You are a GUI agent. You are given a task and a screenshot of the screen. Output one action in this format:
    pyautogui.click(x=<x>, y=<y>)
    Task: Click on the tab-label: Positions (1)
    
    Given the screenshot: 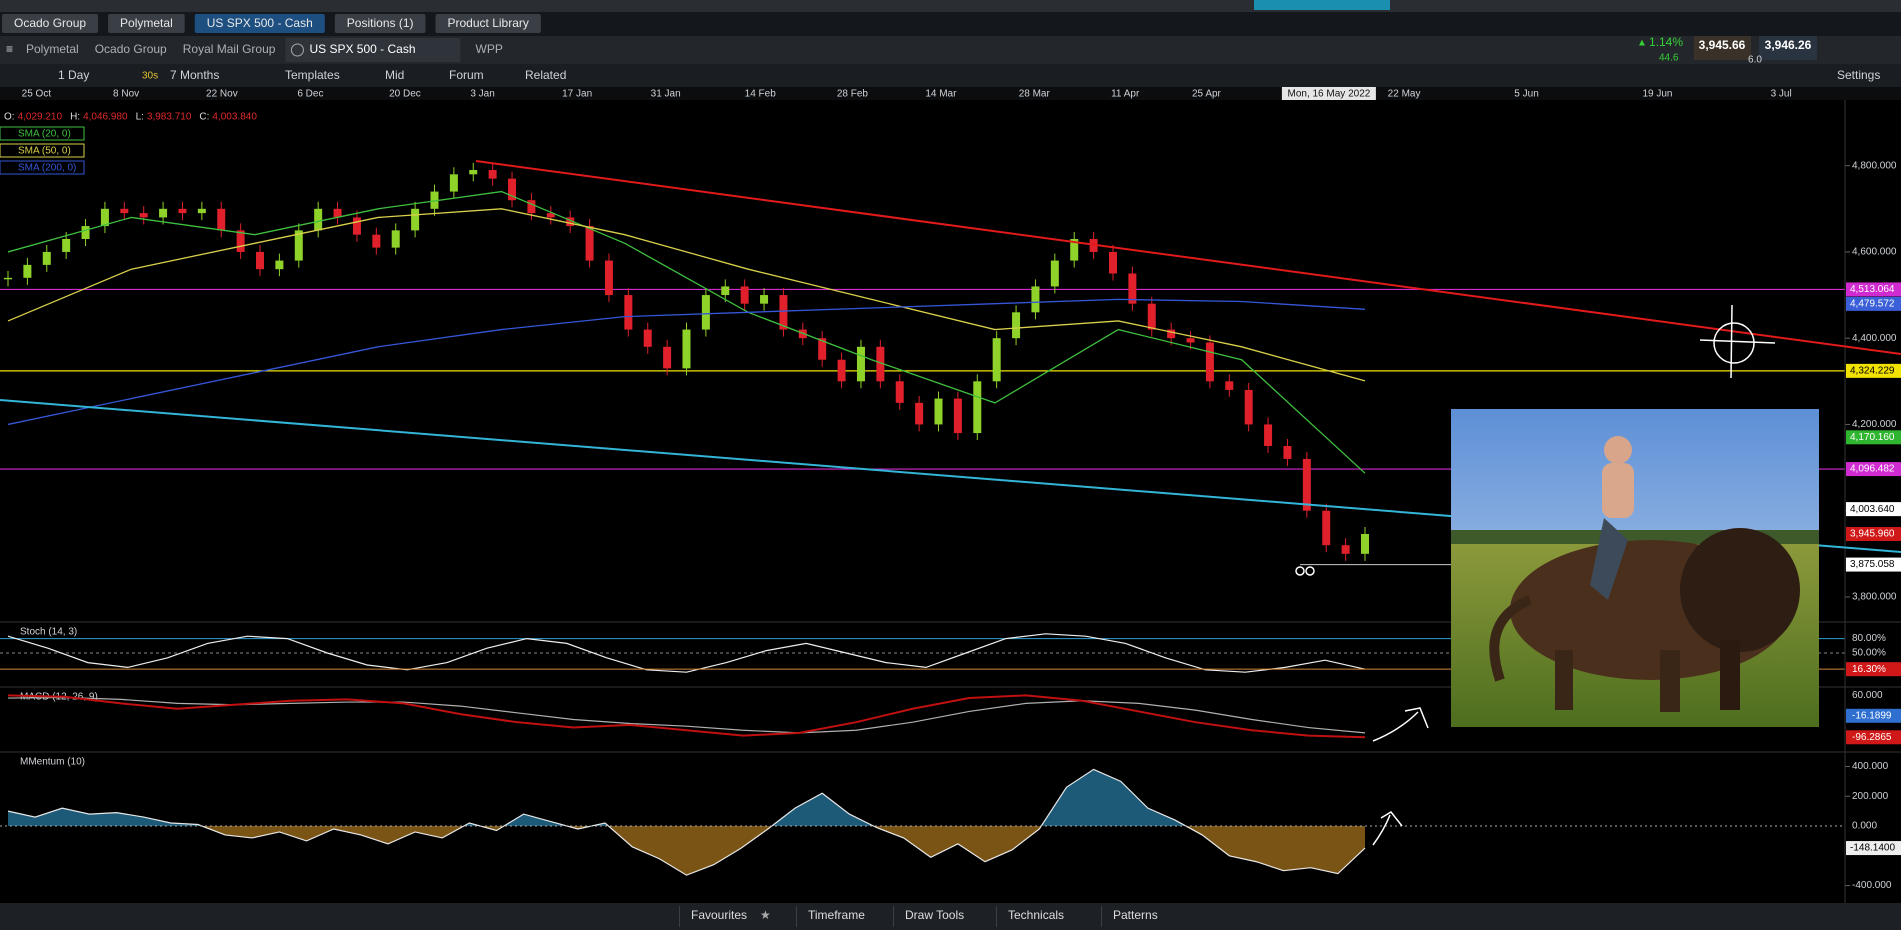 What is the action you would take?
    pyautogui.click(x=380, y=23)
    